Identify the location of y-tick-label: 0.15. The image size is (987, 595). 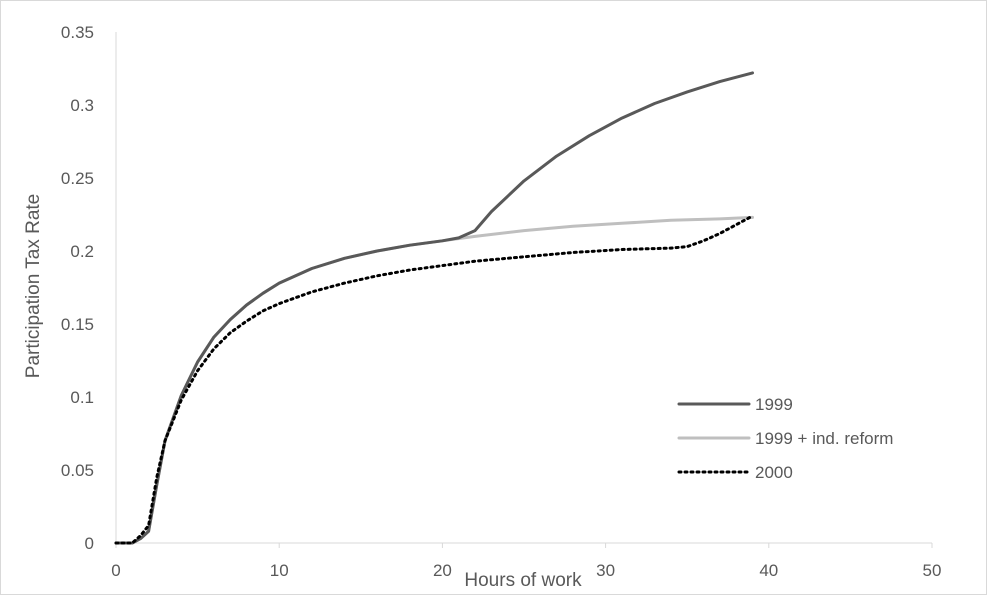
(77, 324).